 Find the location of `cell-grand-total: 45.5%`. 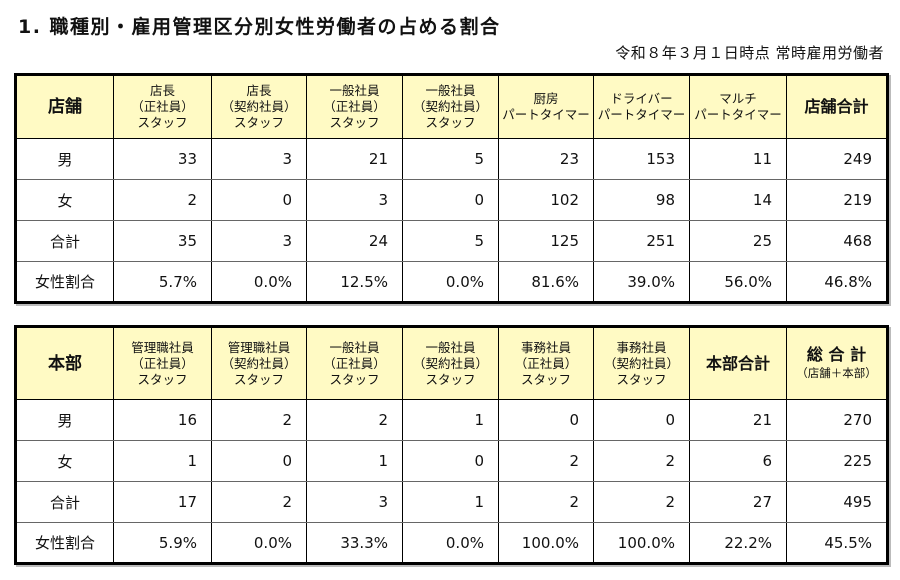

cell-grand-total: 45.5% is located at coordinates (837, 543).